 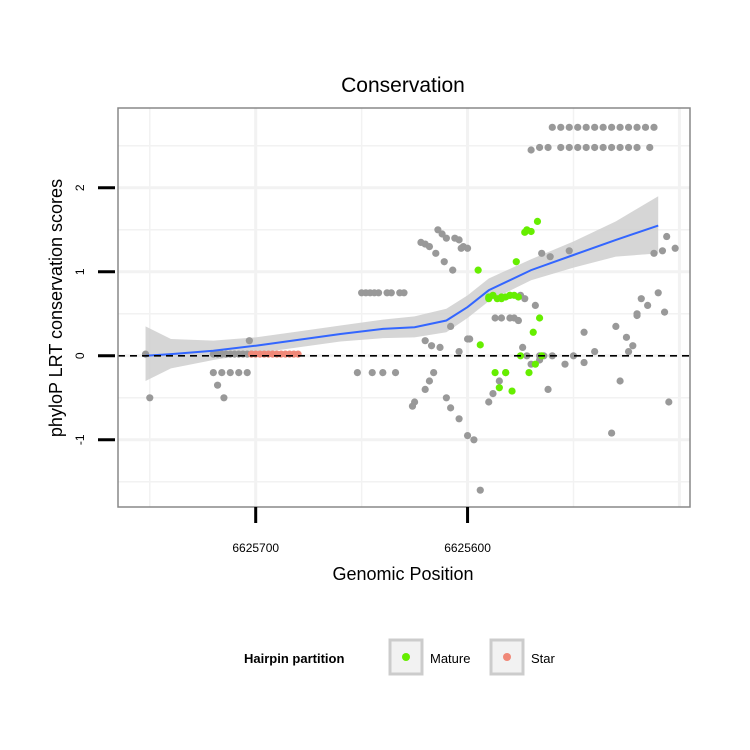 What do you see at coordinates (80, 187) in the screenshot?
I see `y-tick-label: 2` at bounding box center [80, 187].